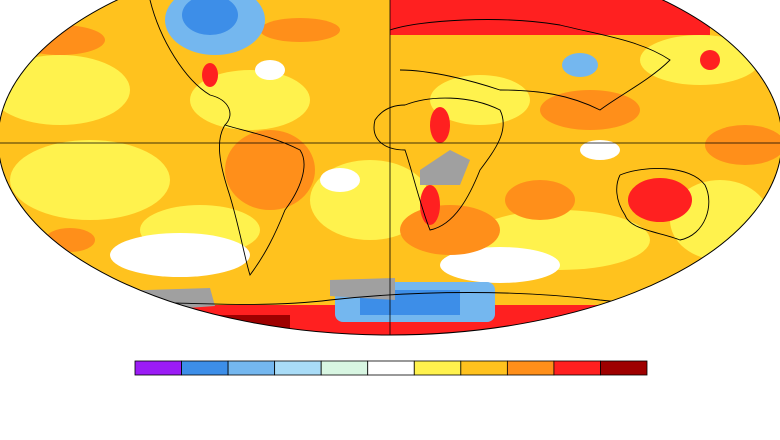 This screenshot has width=780, height=440. Describe the element at coordinates (195, 325) in the screenshot. I see `dark-red-area` at that location.